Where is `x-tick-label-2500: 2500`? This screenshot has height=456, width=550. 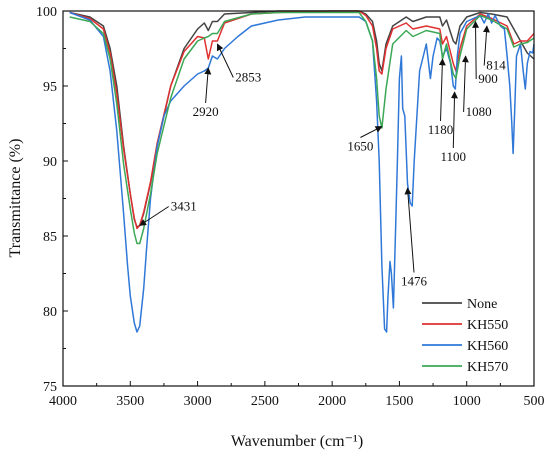
x-tick-label-2500: 2500 is located at coordinates (265, 401).